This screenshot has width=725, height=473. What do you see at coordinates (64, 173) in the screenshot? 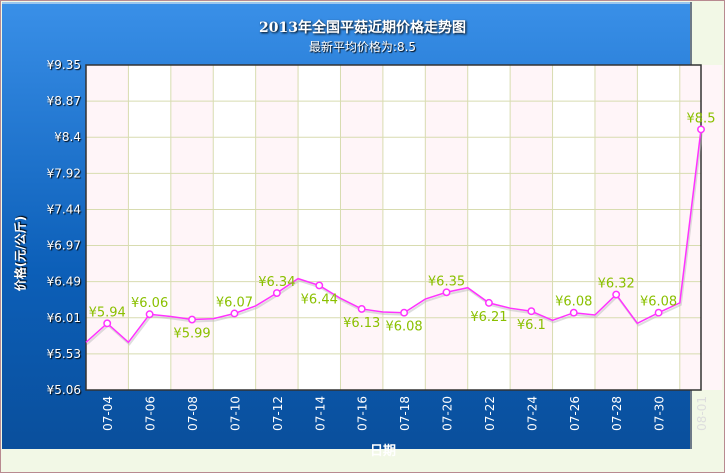
I see `y-tick-label: ¥7.92` at bounding box center [64, 173].